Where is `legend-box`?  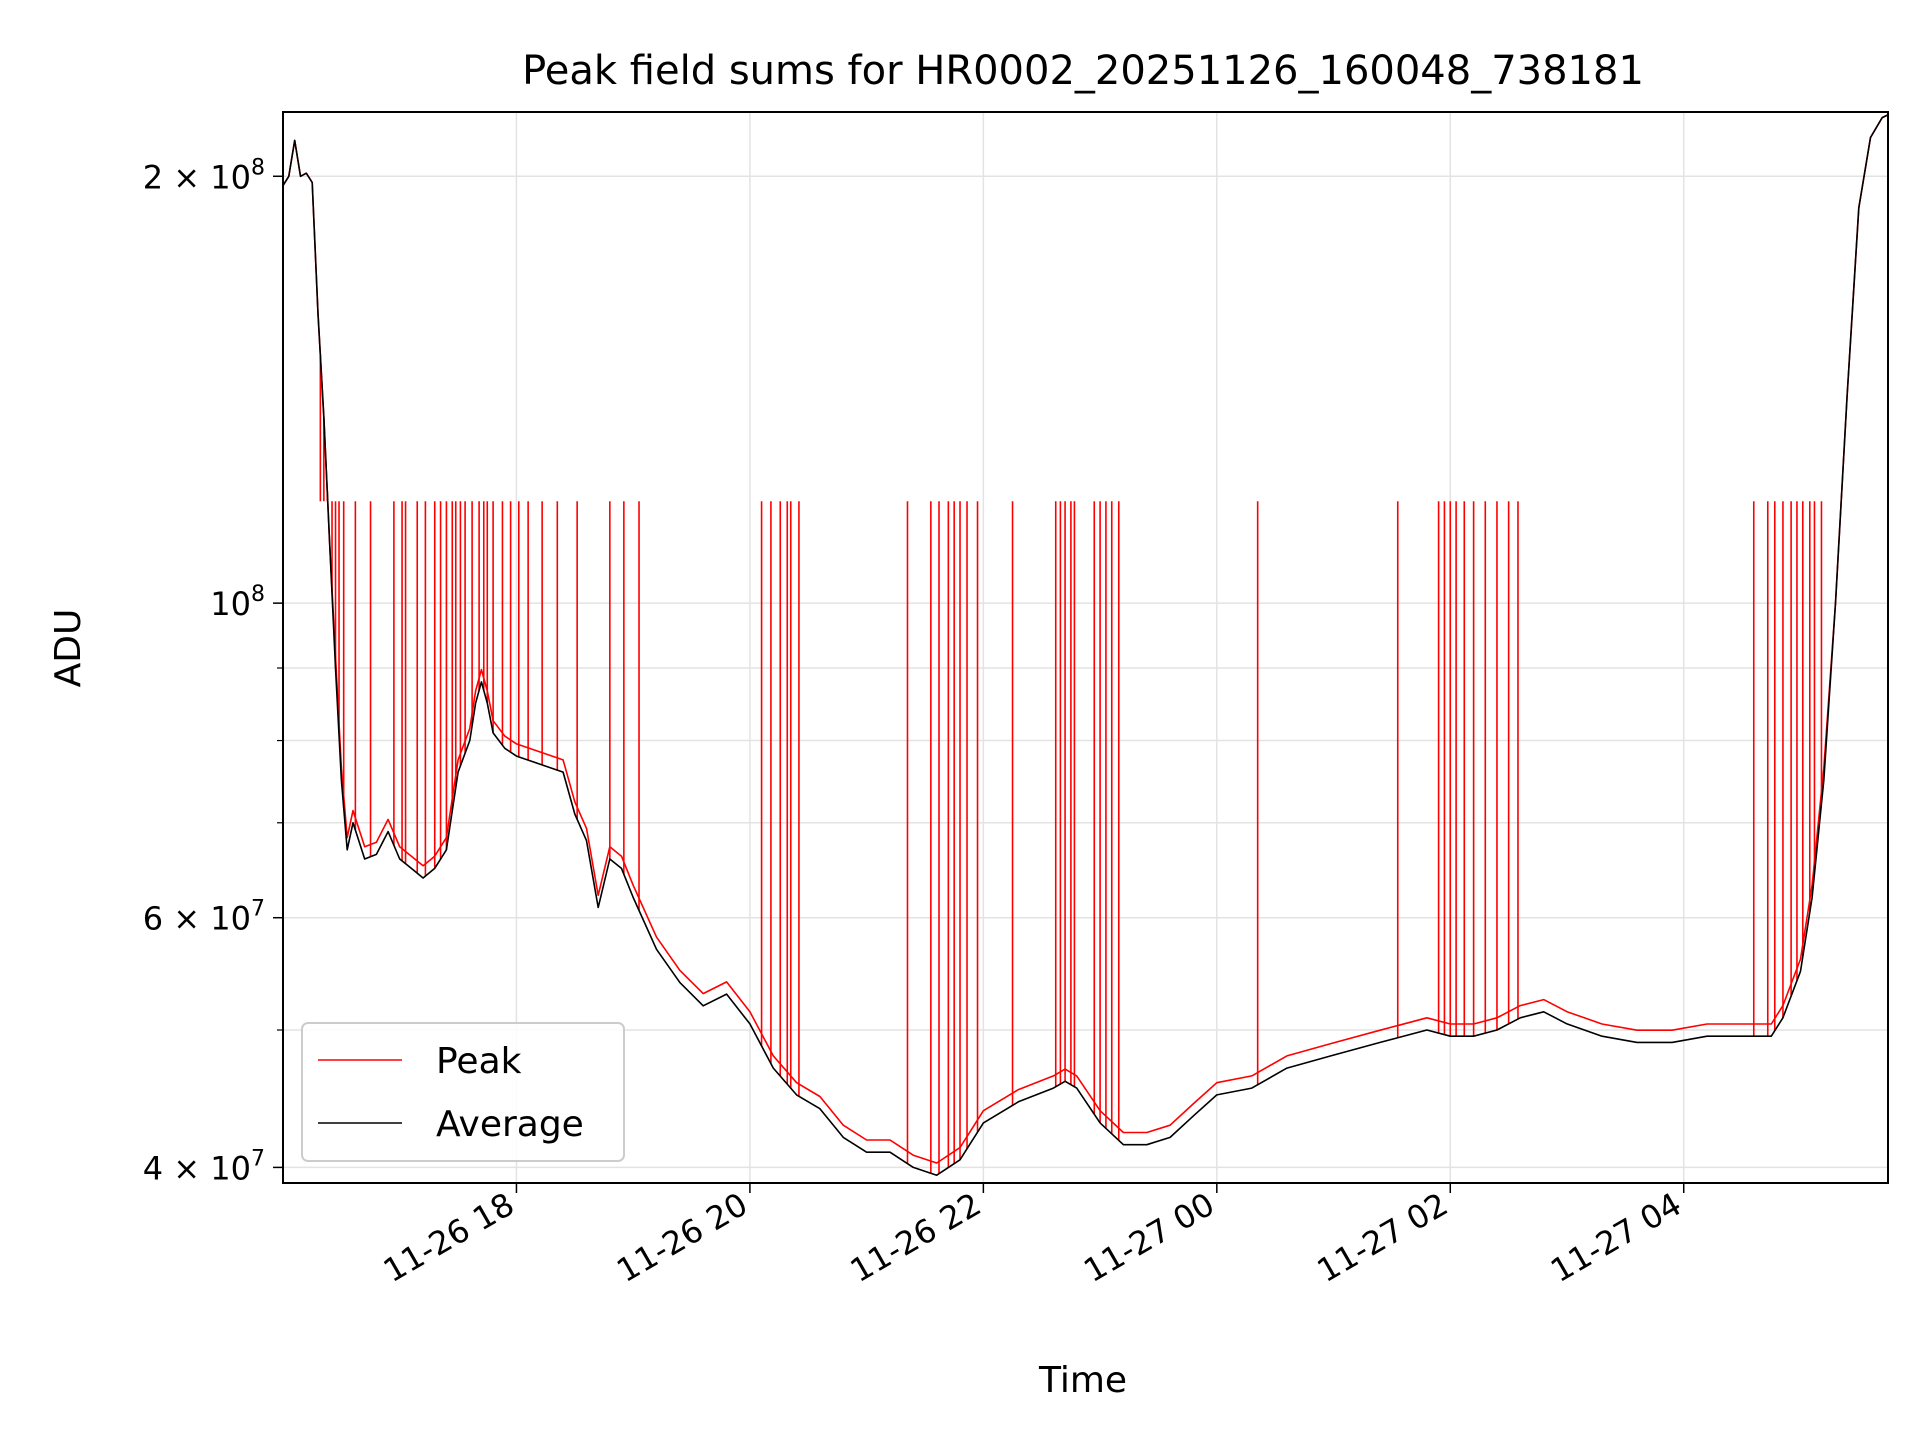 legend-box is located at coordinates (463, 1092).